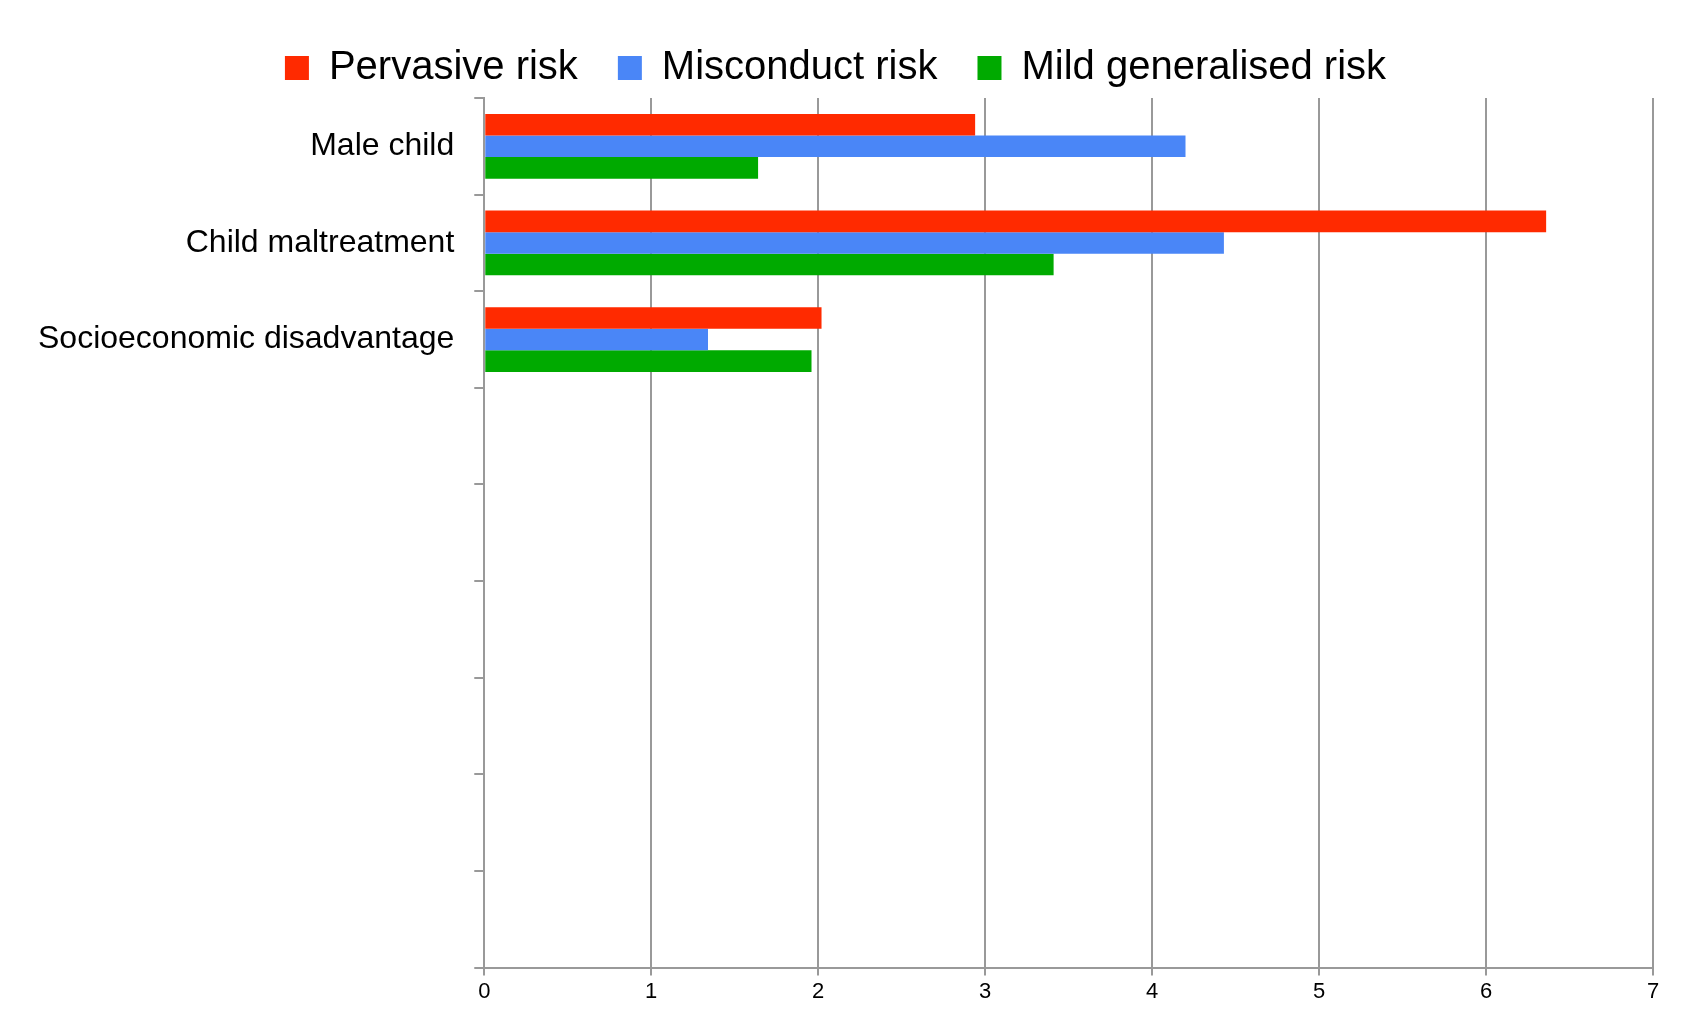  Describe the element at coordinates (320, 240) in the screenshot. I see `y-tick-label: Child maltreatment` at that location.